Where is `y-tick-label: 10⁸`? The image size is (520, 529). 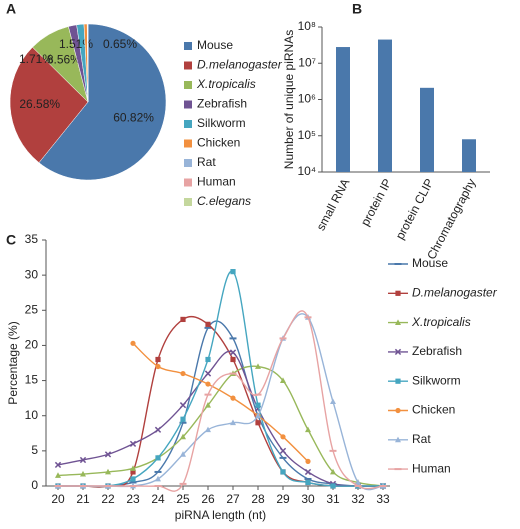
y-tick-label: 10⁸ is located at coordinates (307, 26).